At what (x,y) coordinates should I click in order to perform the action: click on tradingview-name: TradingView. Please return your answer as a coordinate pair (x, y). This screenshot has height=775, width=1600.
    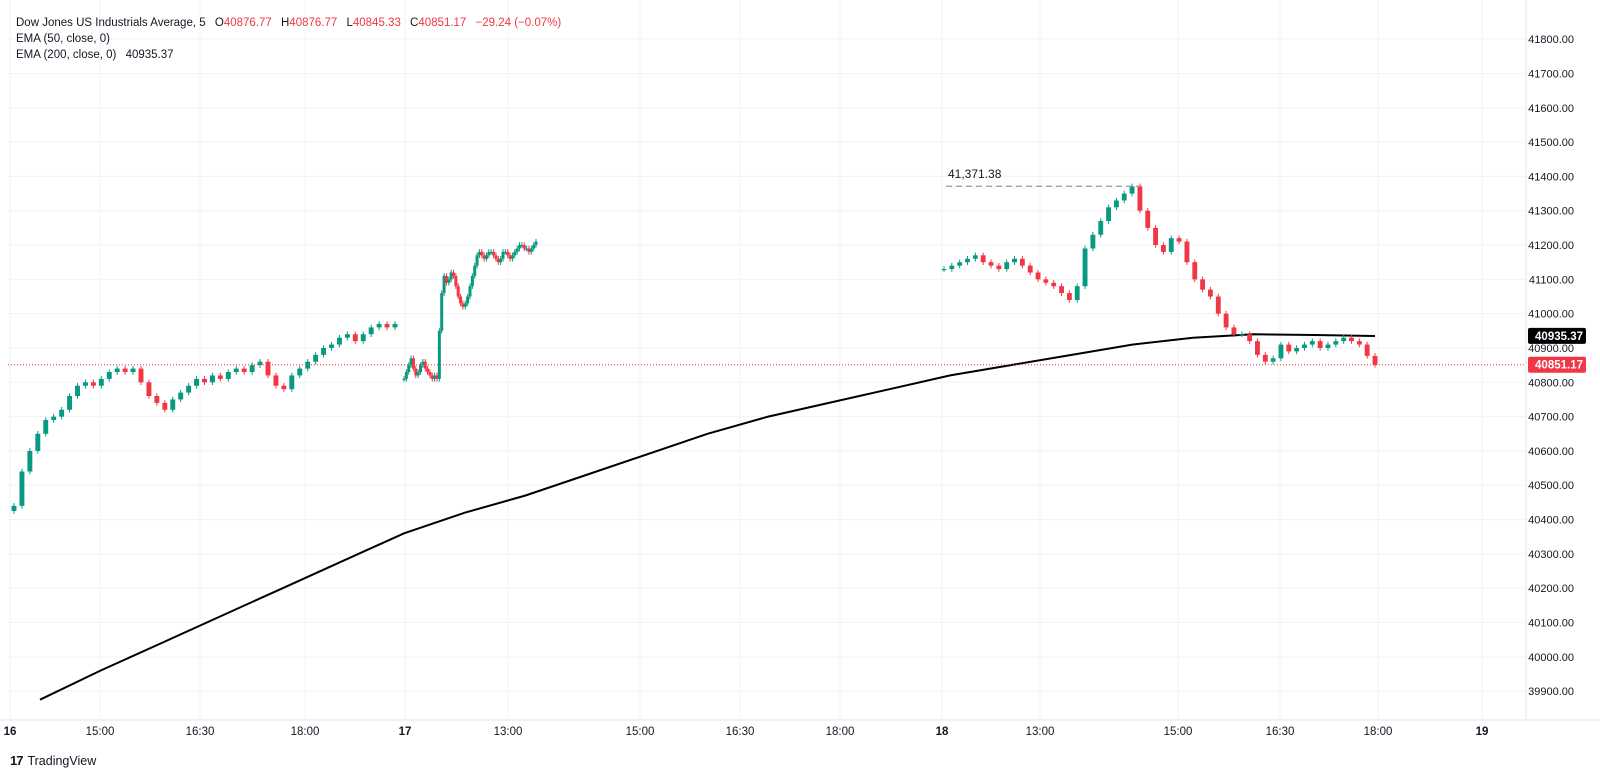
    Looking at the image, I should click on (62, 760).